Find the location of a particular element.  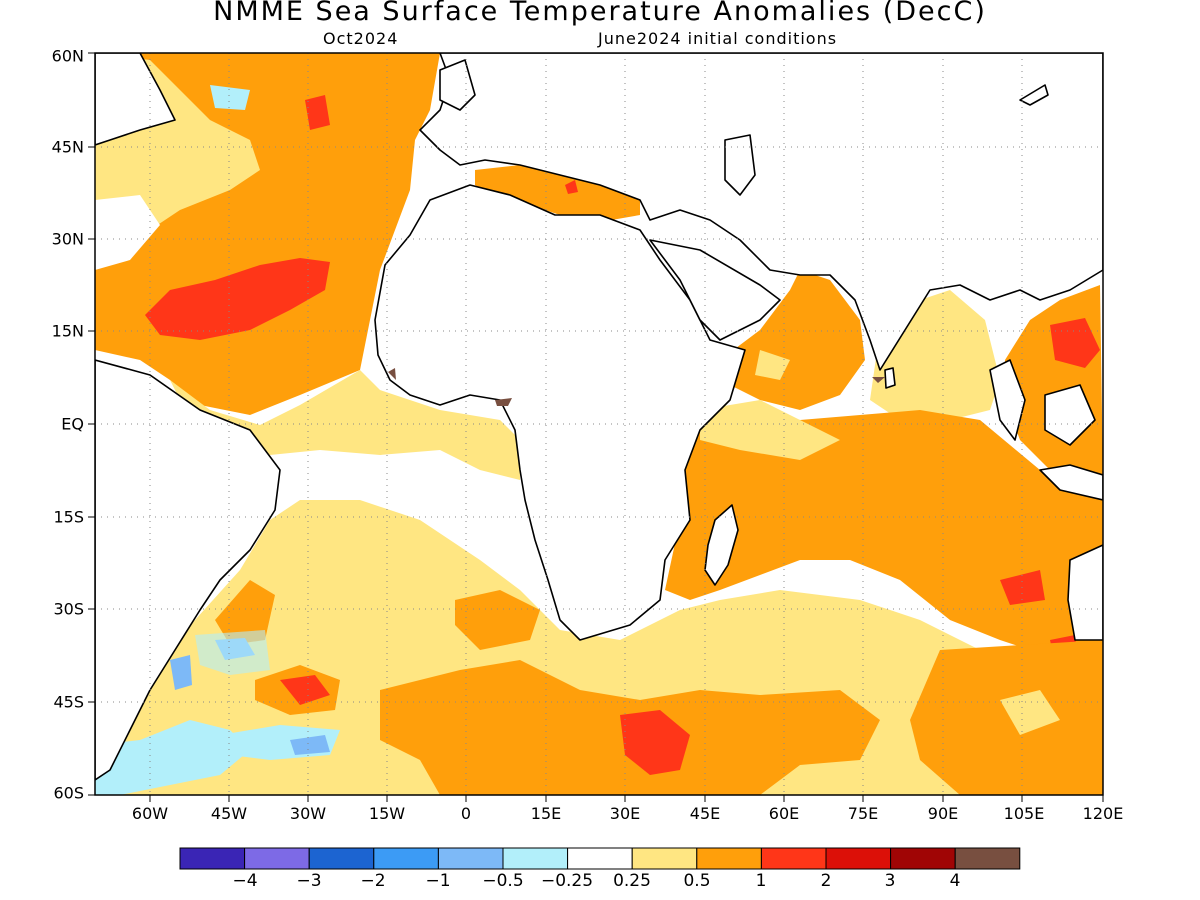

lon-label-75e: 75E is located at coordinates (863, 813).